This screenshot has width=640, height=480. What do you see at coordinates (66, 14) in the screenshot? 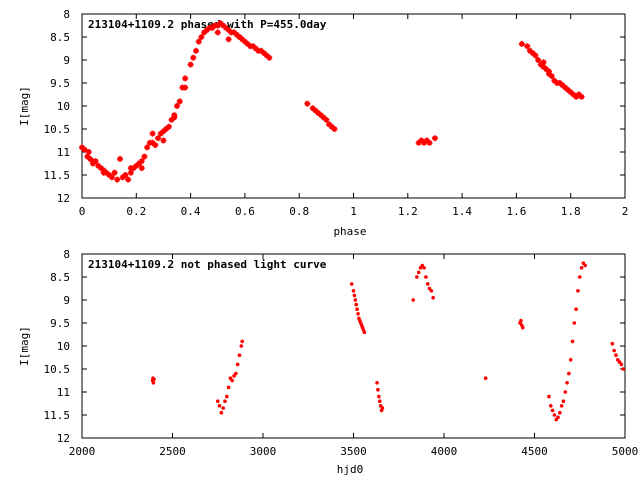
I see `phased-y-tick-label: 8` at bounding box center [66, 14].